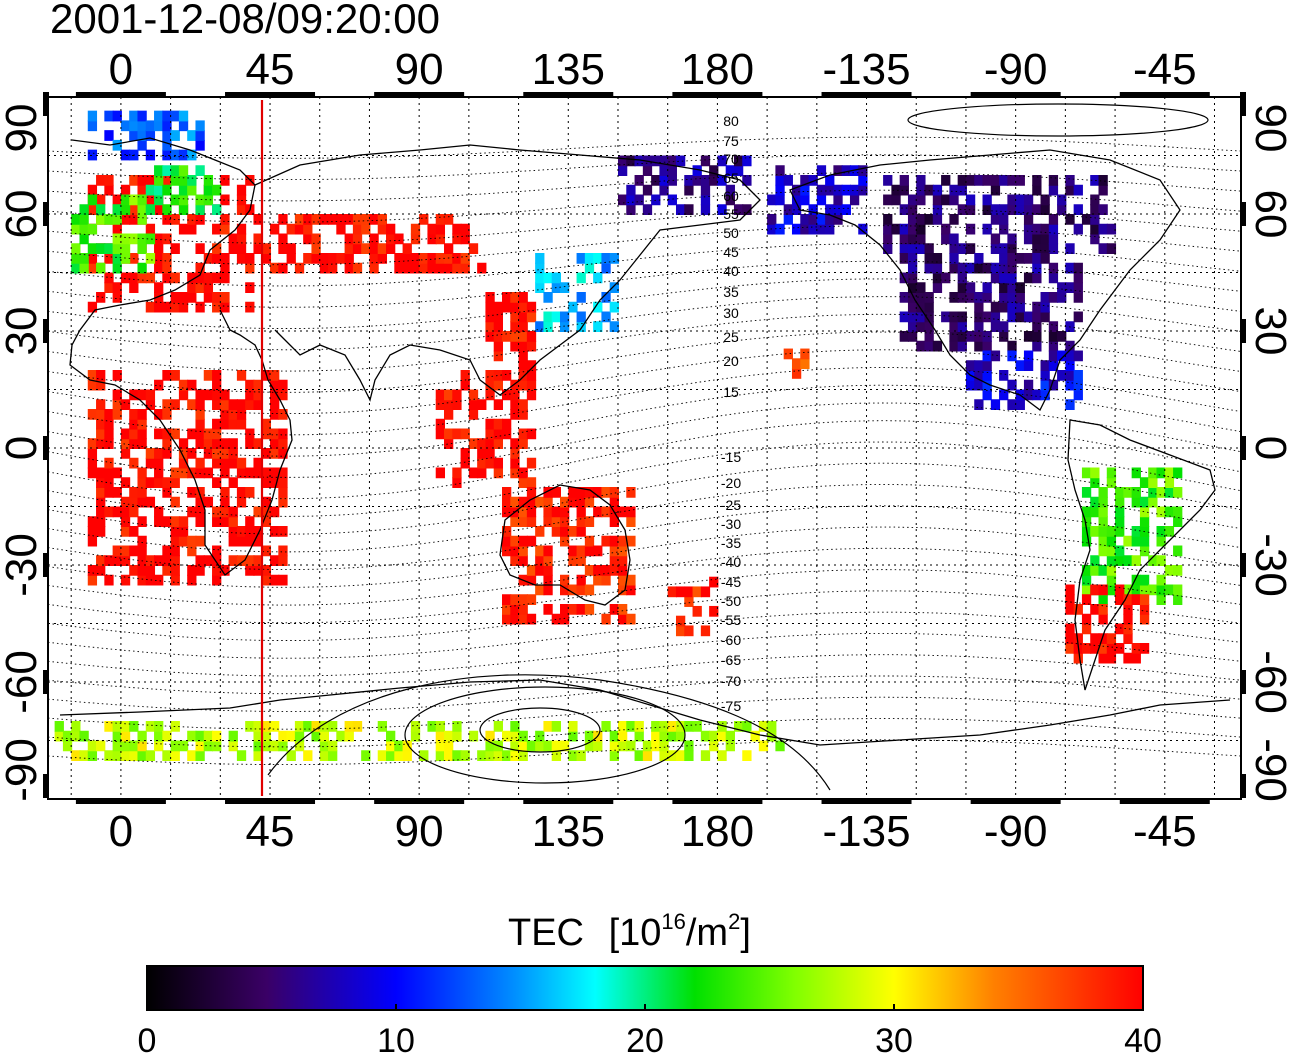 The height and width of the screenshot is (1057, 1292). I want to click on contour-label: 60, so click(731, 196).